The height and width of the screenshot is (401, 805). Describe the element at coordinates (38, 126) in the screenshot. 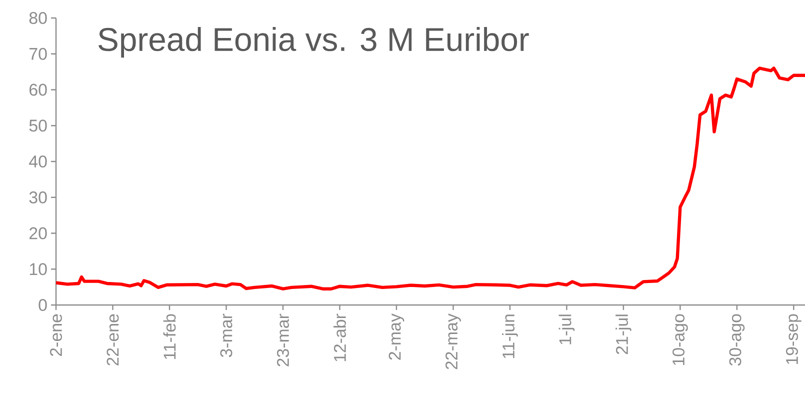

I see `y-tick-label: 50` at that location.